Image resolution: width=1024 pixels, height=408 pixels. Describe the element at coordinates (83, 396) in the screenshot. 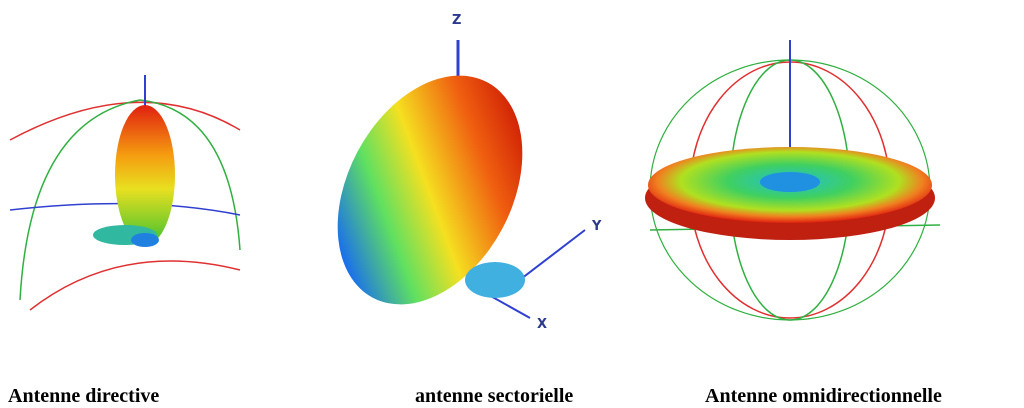

I see `caption: Antenne directive` at that location.